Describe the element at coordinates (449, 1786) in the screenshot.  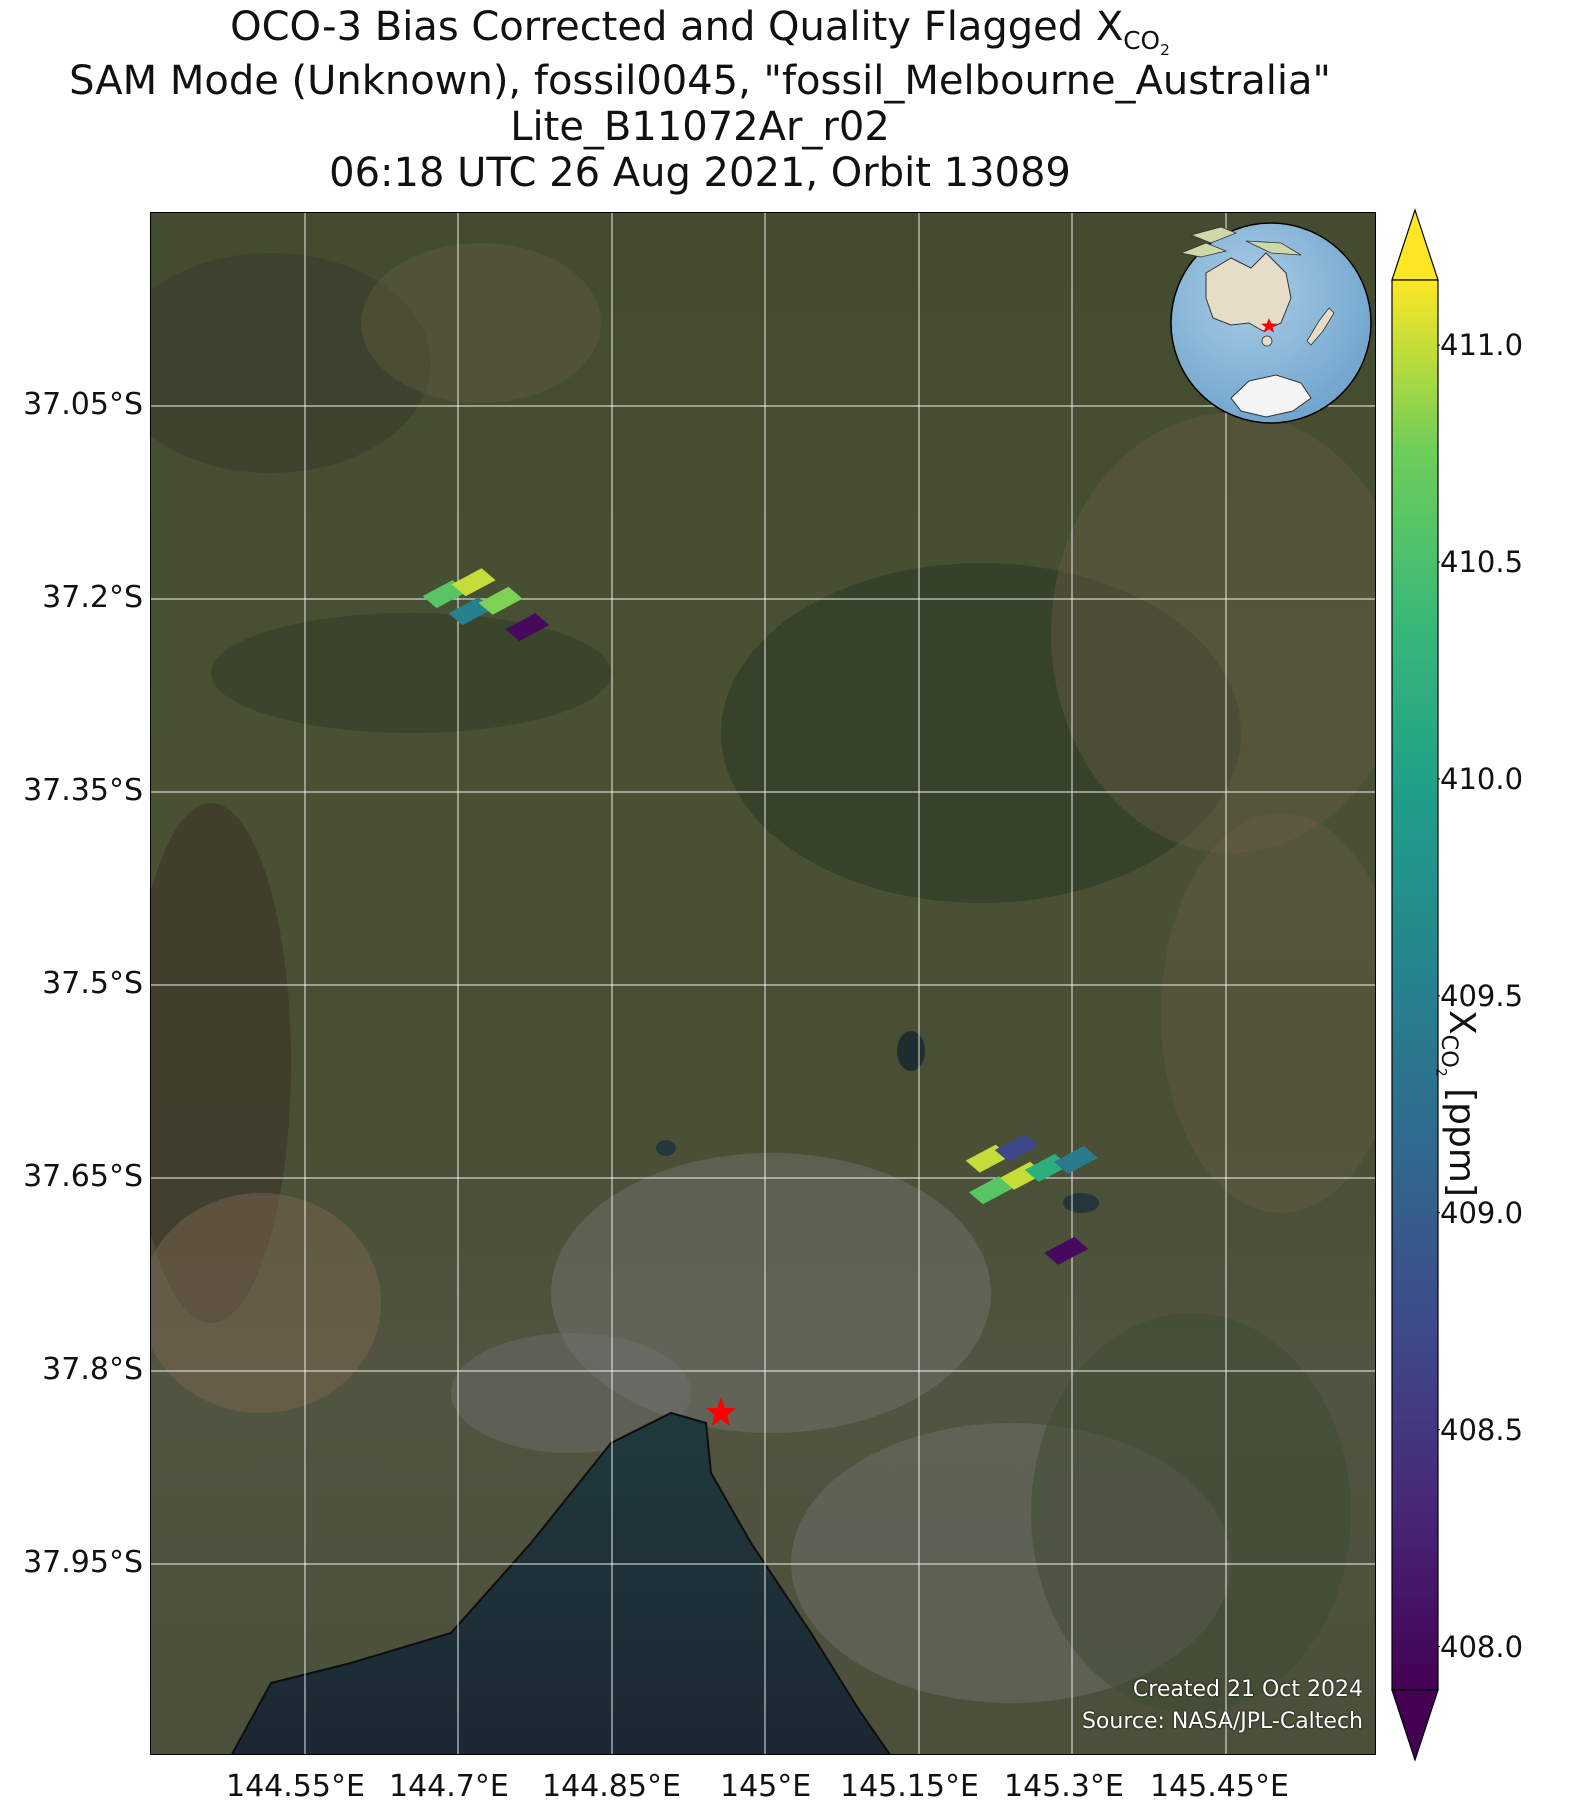
I see `lon-label-144.7: 144.7°E` at that location.